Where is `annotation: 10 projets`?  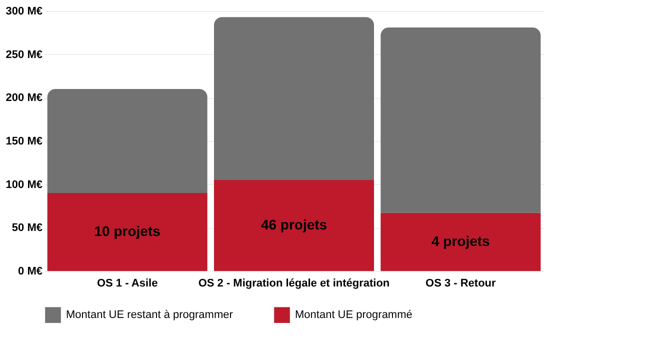
annotation: 10 projets is located at coordinates (127, 231).